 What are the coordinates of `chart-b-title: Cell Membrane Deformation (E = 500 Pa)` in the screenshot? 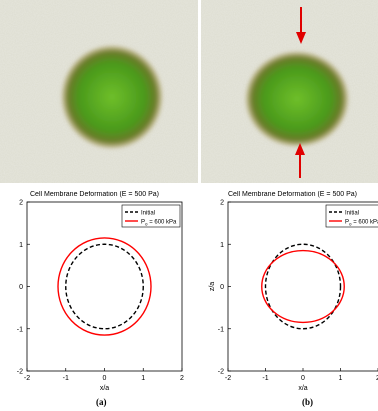 It's located at (292, 194).